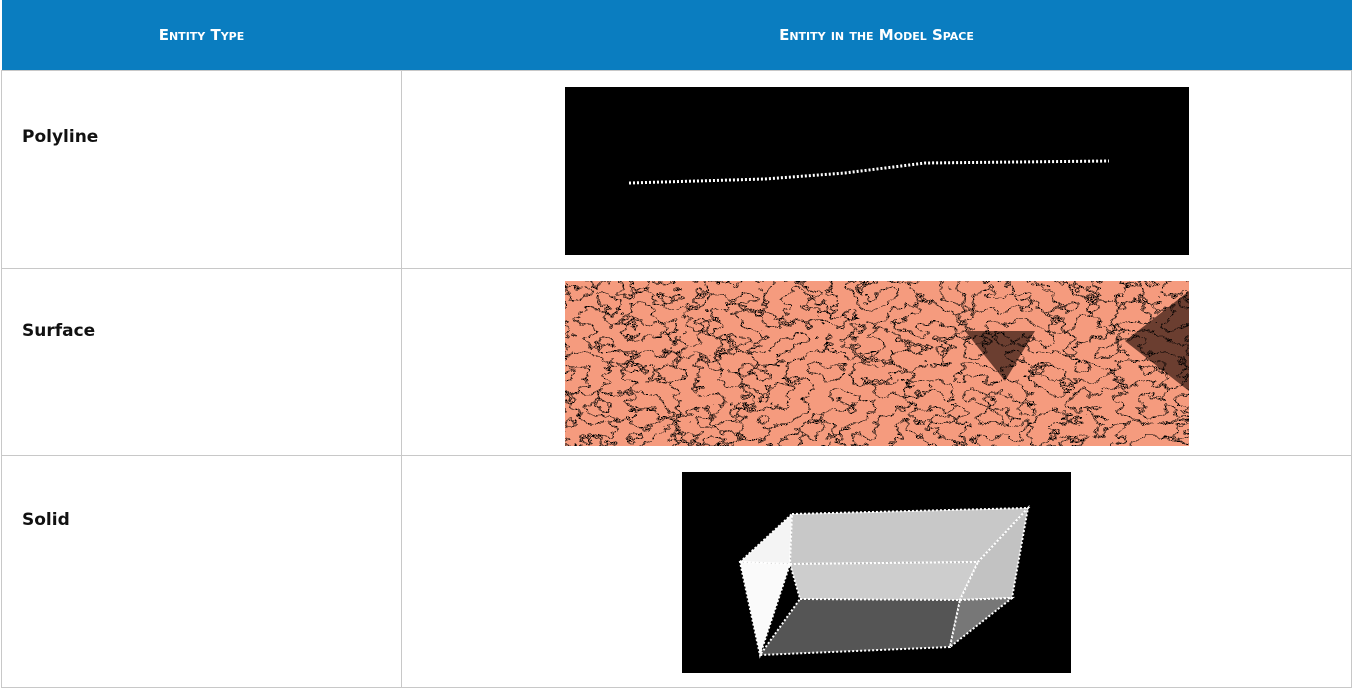 The height and width of the screenshot is (688, 1352). What do you see at coordinates (60, 137) in the screenshot?
I see `type-label: Polyline` at bounding box center [60, 137].